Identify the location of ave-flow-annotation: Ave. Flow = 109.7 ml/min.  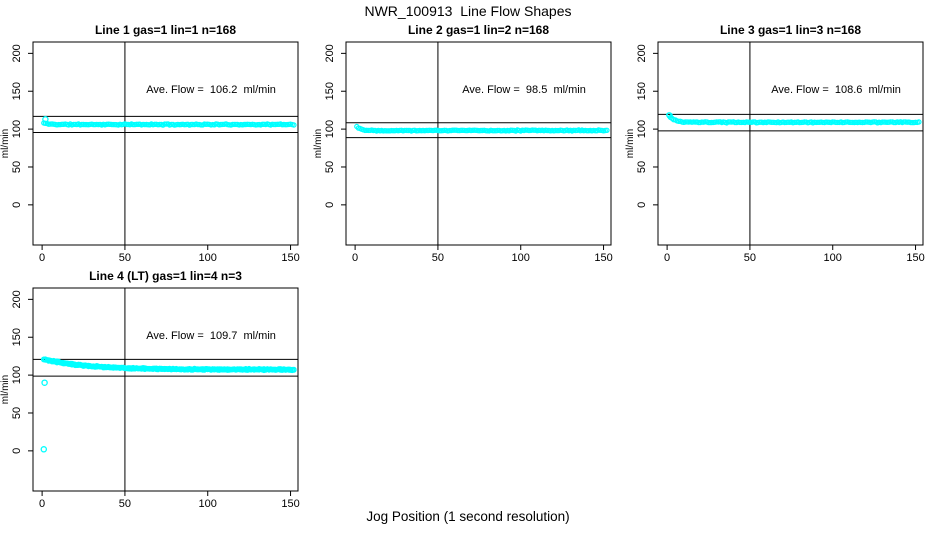
(211, 336).